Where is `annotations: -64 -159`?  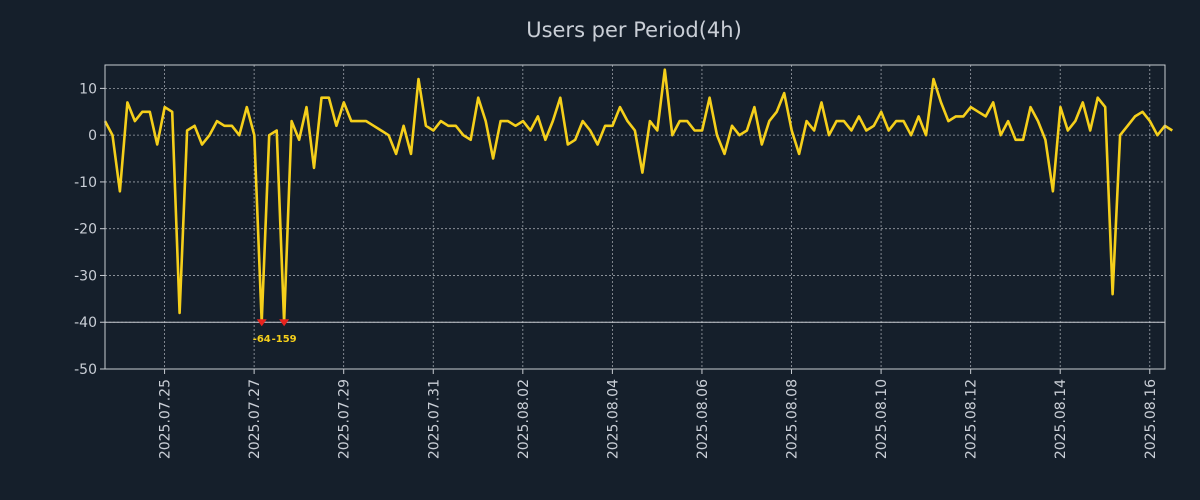 annotations: -64 -159 is located at coordinates (275, 332).